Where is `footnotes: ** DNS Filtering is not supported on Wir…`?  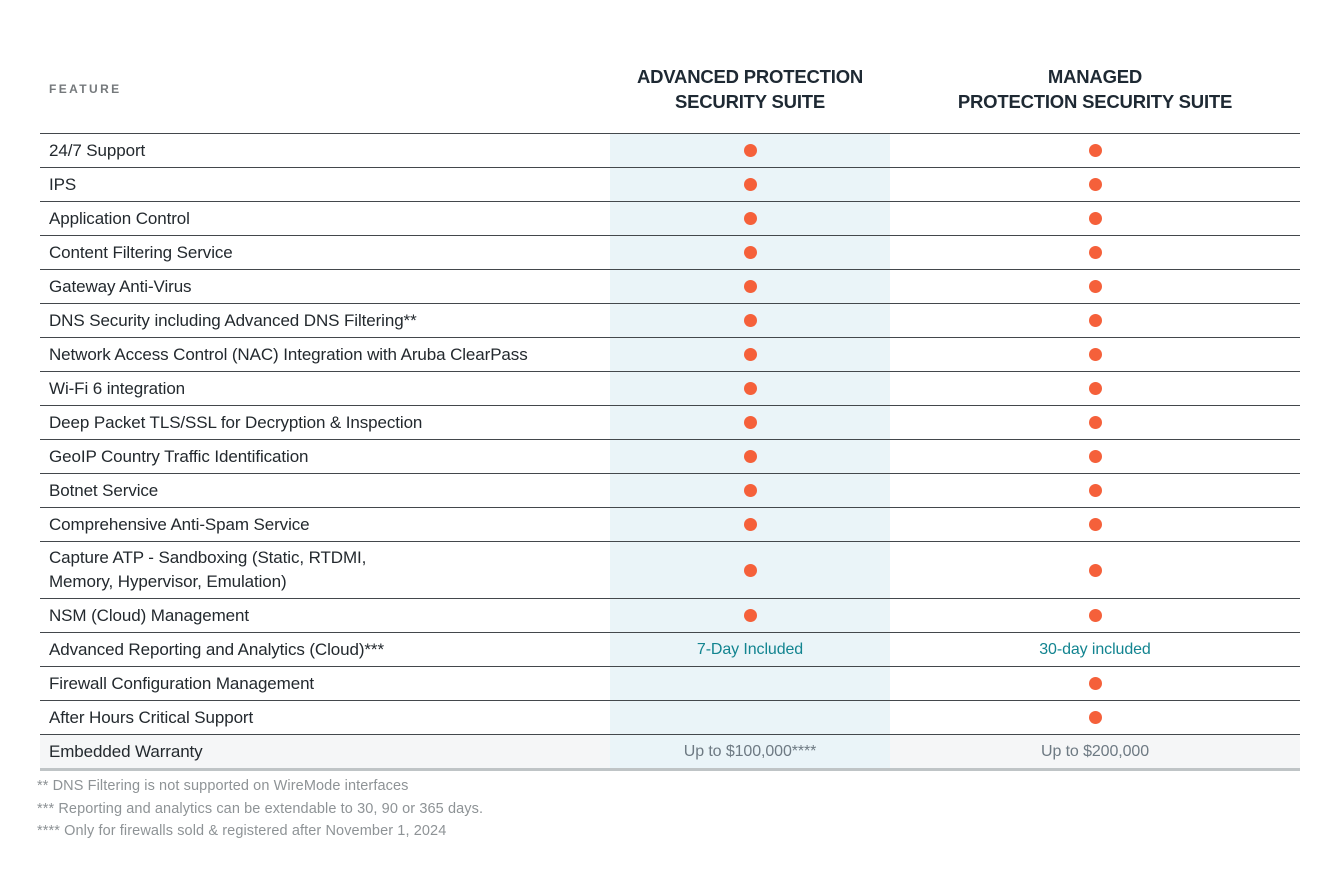
footnotes: ** DNS Filtering is not supported on Wir… is located at coordinates (260, 809).